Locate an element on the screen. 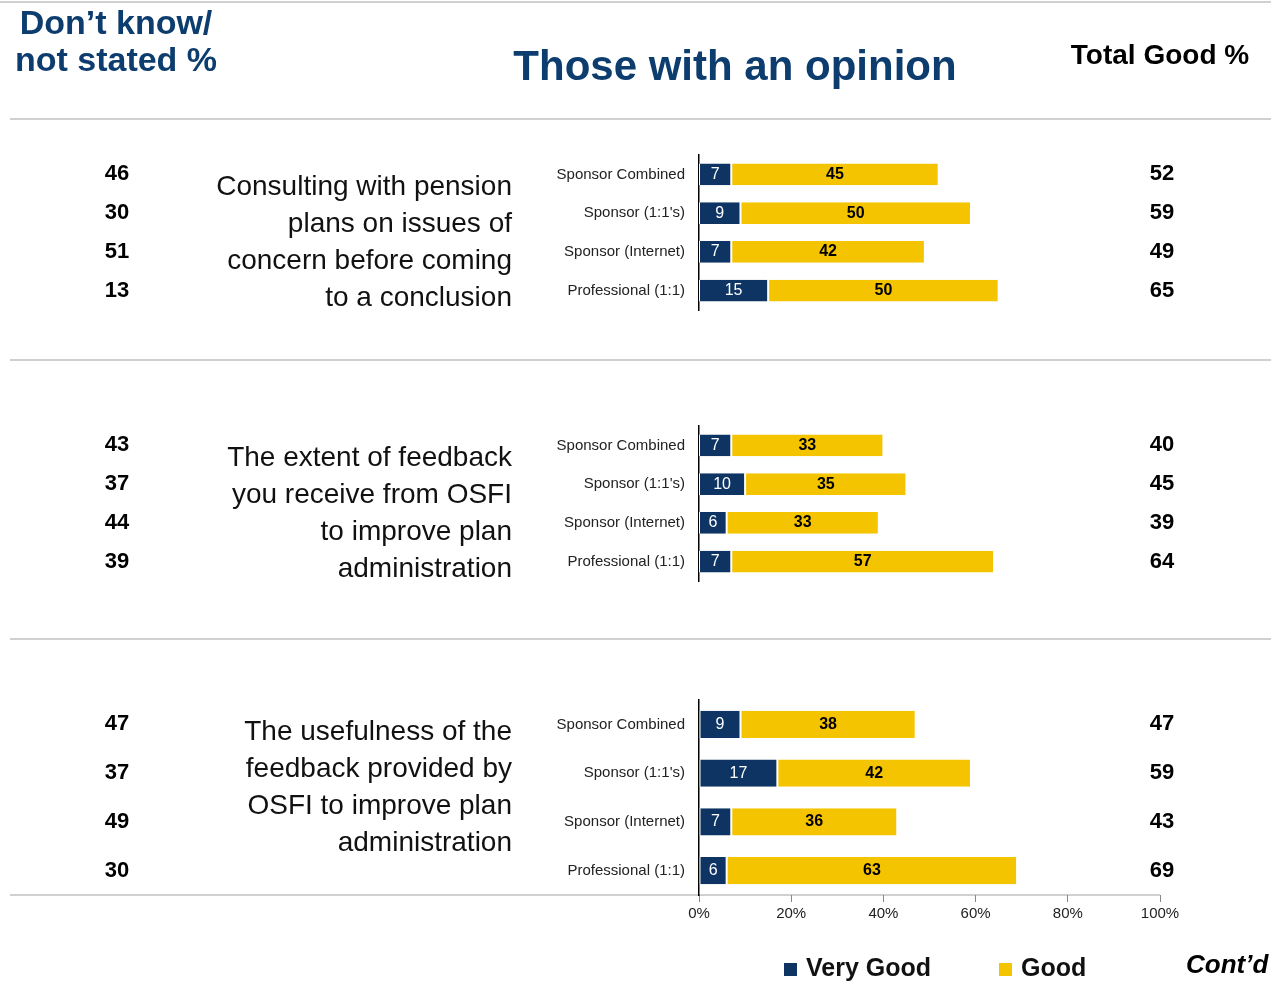  data-label: 57 is located at coordinates (862, 561).